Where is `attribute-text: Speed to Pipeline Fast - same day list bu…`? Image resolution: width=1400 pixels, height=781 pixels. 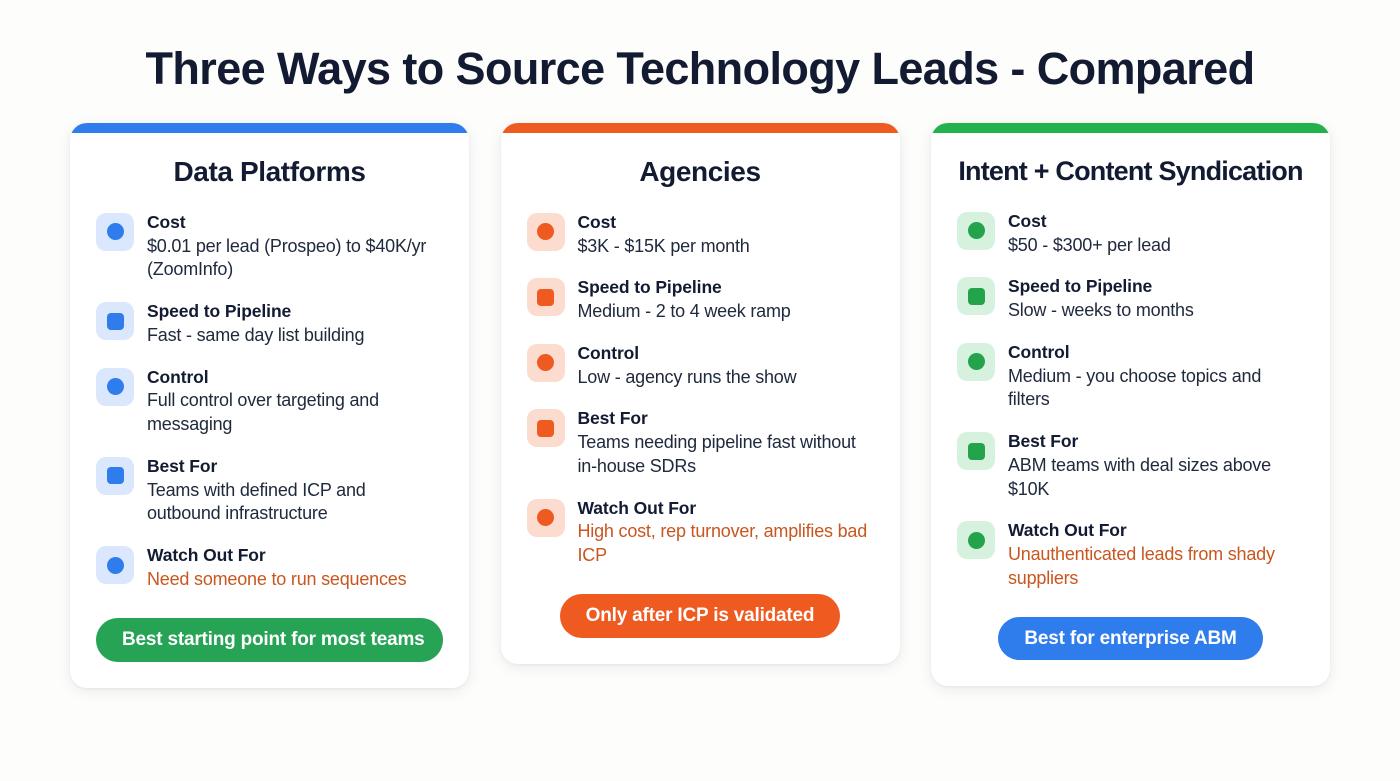 attribute-text: Speed to Pipeline Fast - same day list bu… is located at coordinates (295, 324).